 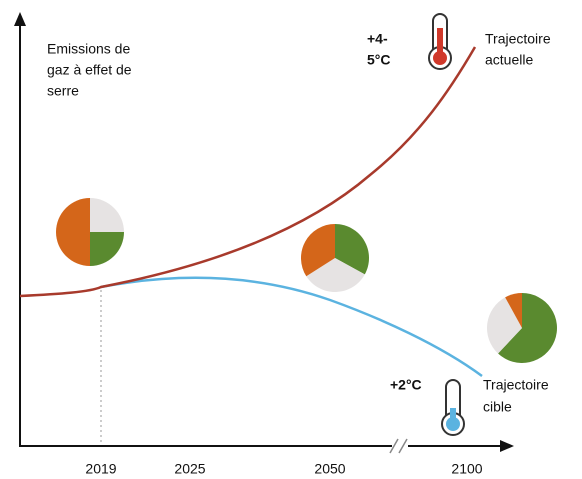 What do you see at coordinates (497, 407) in the screenshot?
I see `target-label: cible` at bounding box center [497, 407].